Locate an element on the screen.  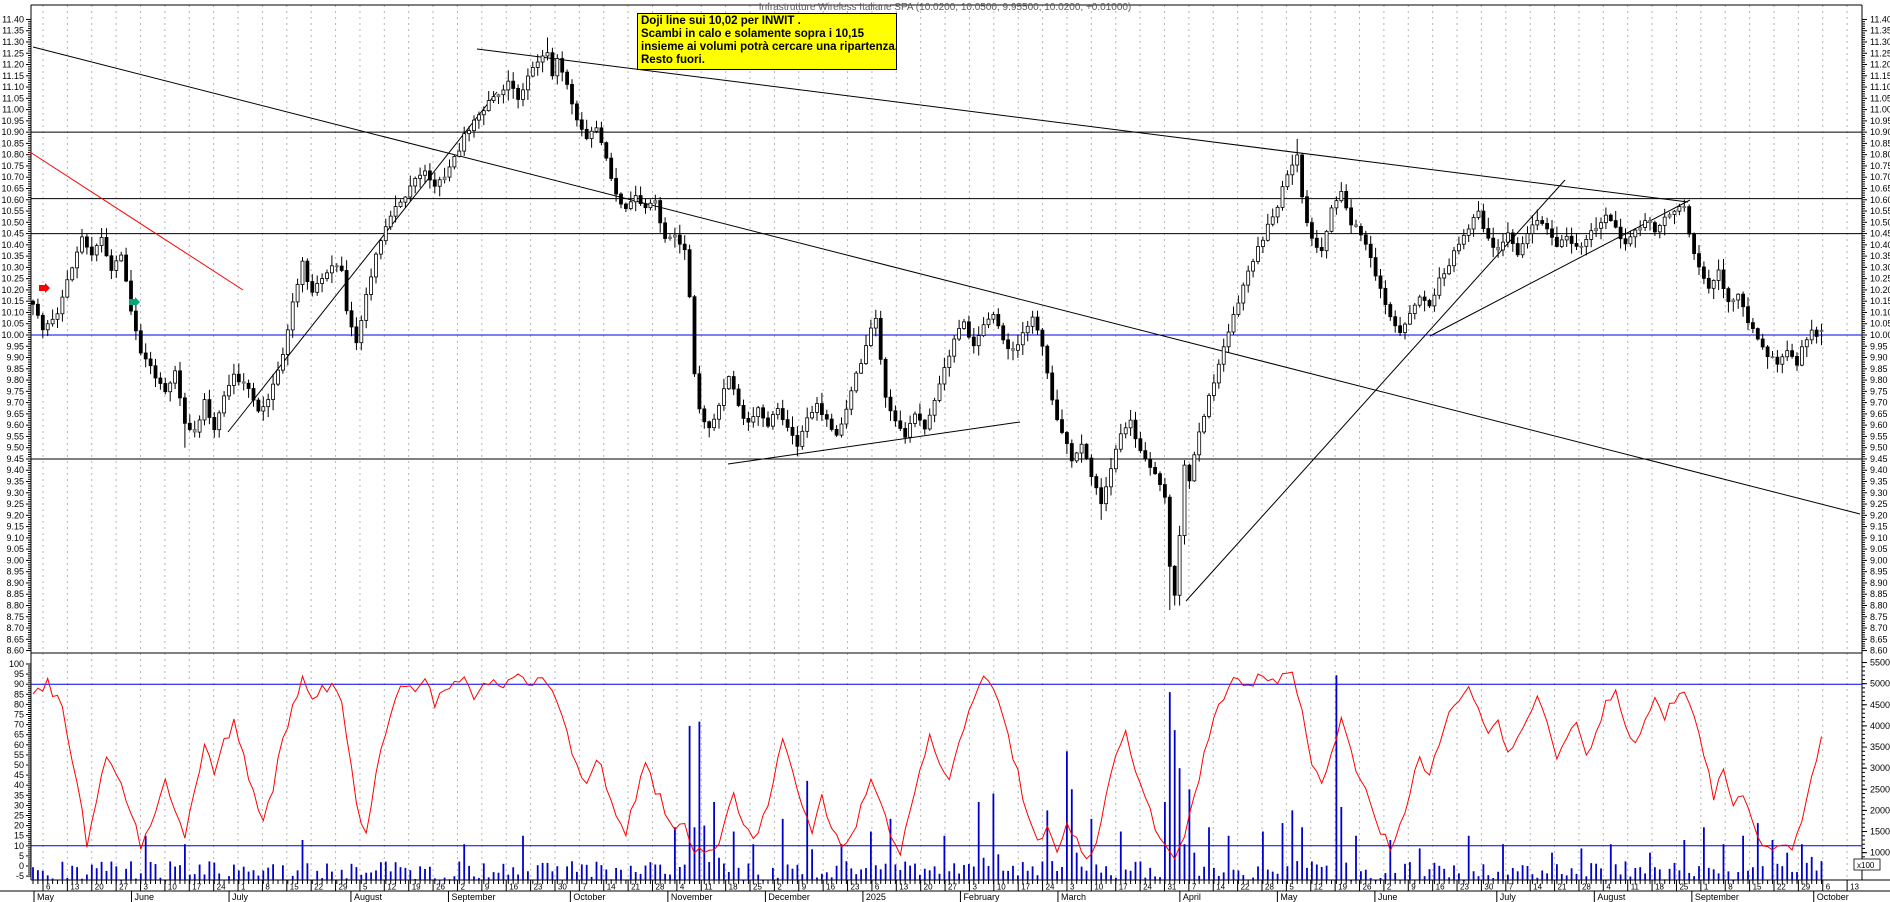
axis-label: 40000 is located at coordinates (1880, 726).